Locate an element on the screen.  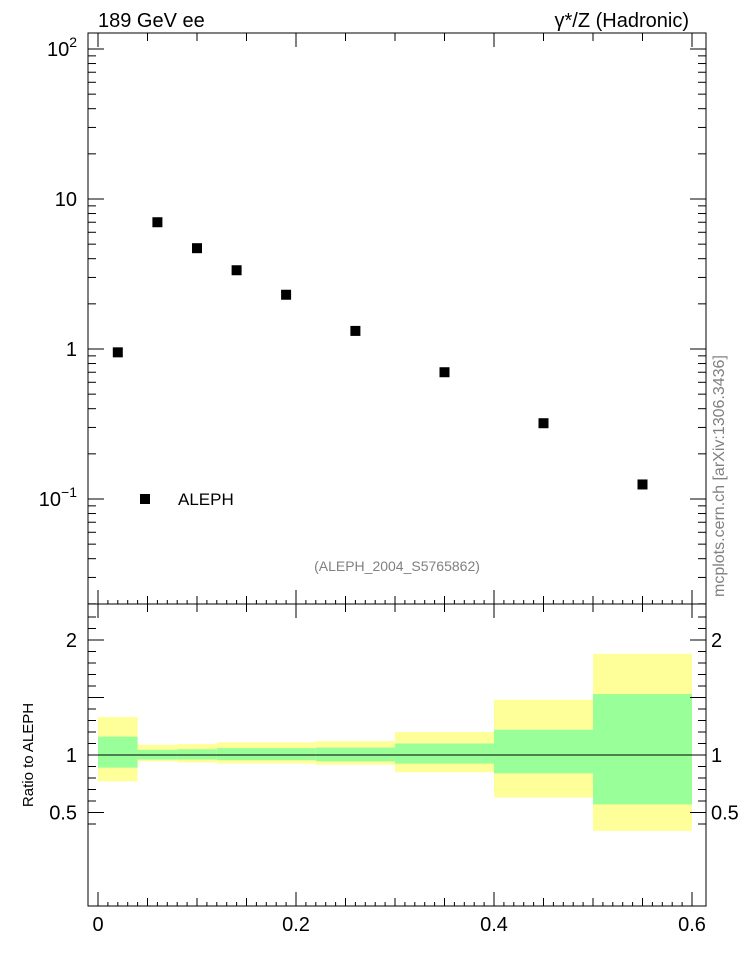
legend-marker is located at coordinates (145, 499).